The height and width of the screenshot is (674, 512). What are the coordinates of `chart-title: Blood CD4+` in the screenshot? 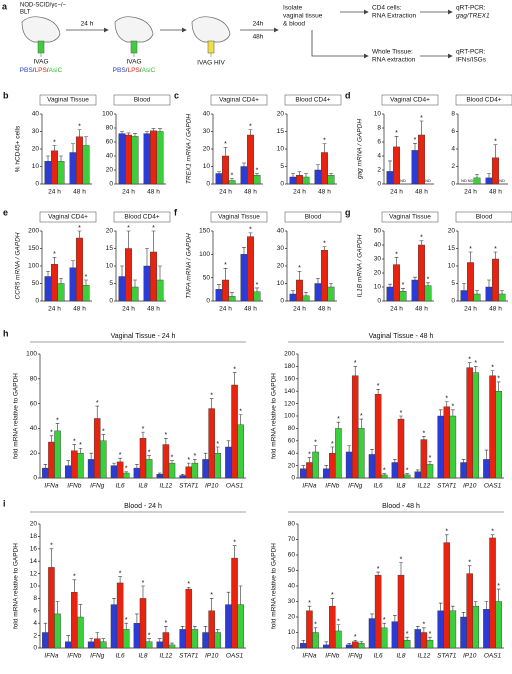 It's located at (312, 100).